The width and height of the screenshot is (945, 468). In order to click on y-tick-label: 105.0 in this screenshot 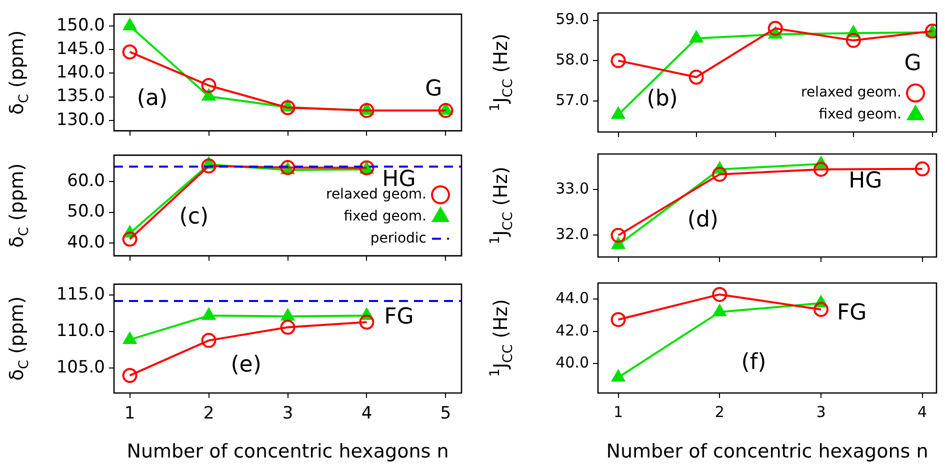, I will do `click(80, 368)`.